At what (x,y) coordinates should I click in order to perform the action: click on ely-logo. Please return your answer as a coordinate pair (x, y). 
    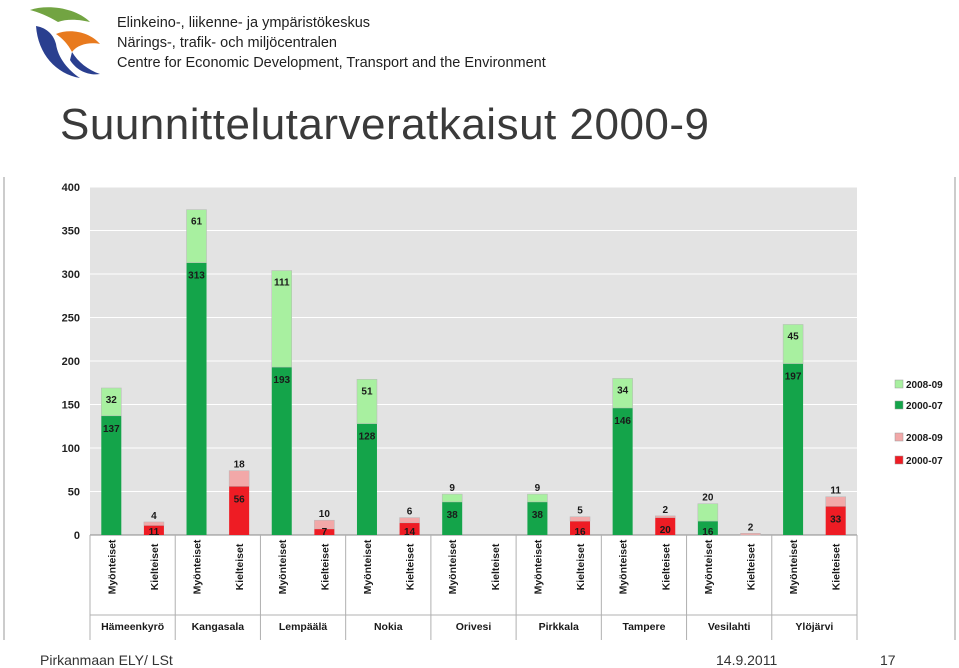
    Looking at the image, I should click on (65, 42).